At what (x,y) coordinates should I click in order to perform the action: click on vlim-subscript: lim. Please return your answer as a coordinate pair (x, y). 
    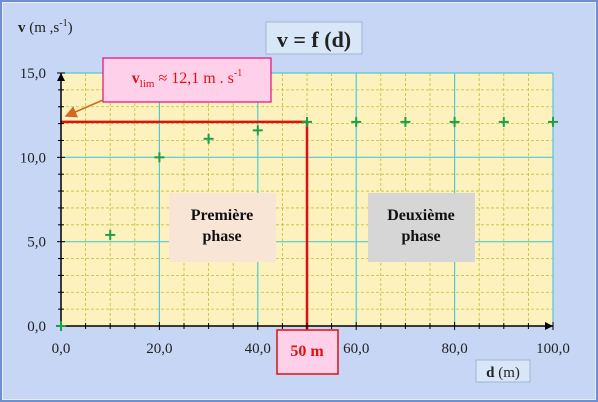
    Looking at the image, I should click on (147, 84).